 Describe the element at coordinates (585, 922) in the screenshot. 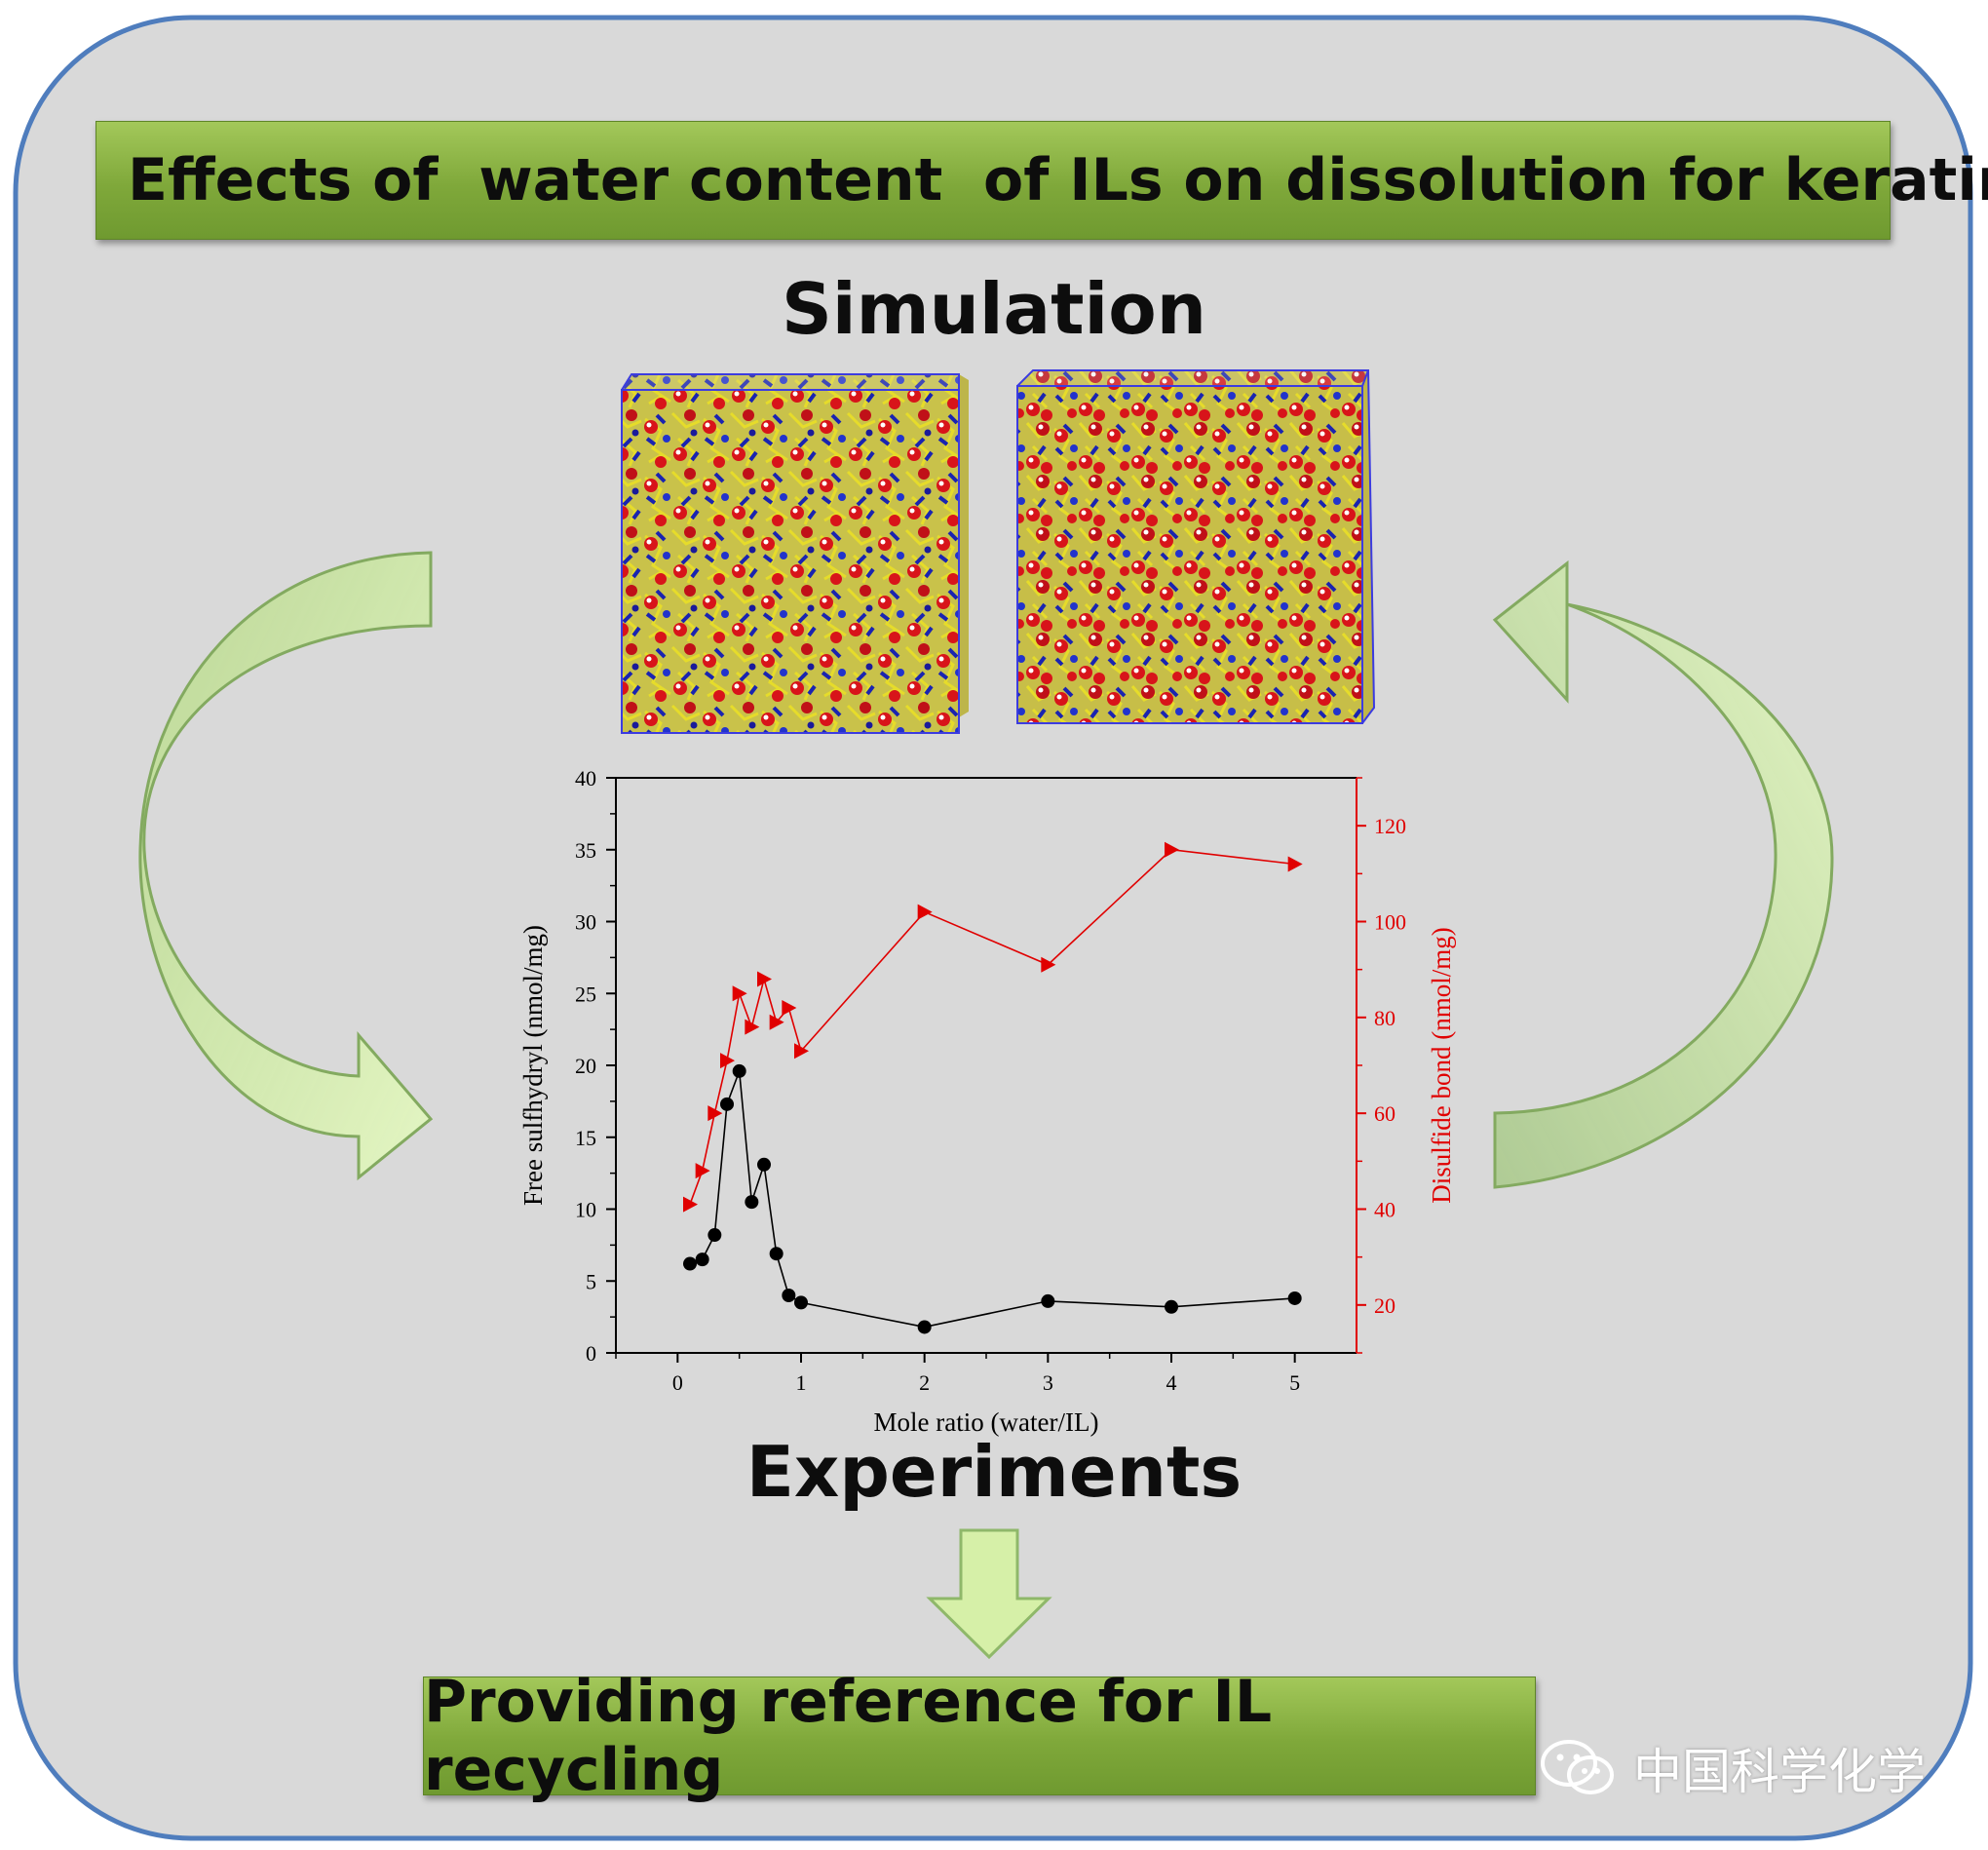

I see `y-tick-label: 30` at that location.